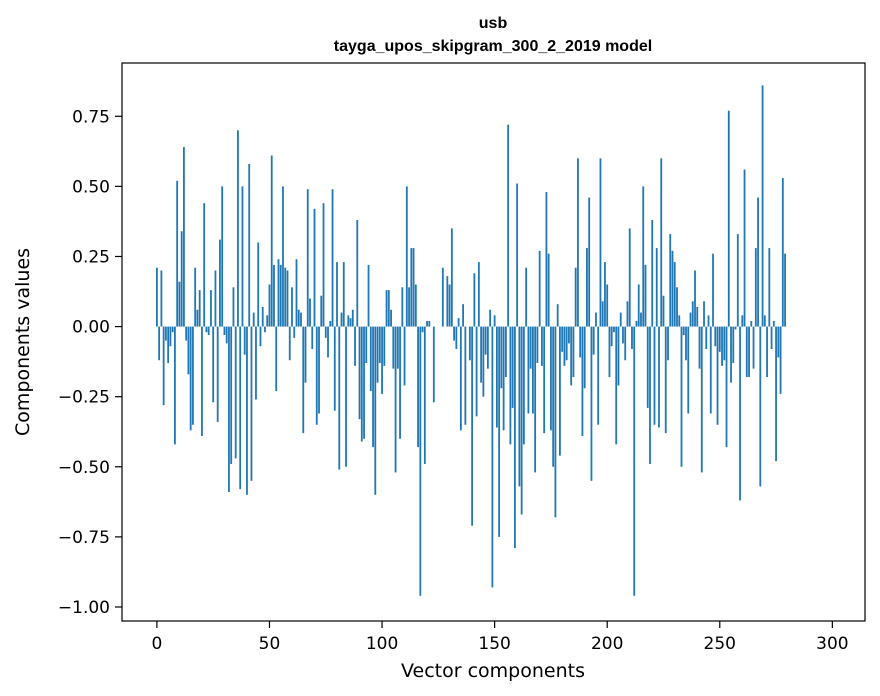 Image resolution: width=880 pixels, height=696 pixels. What do you see at coordinates (270, 644) in the screenshot?
I see `x-tick-label: 50` at bounding box center [270, 644].